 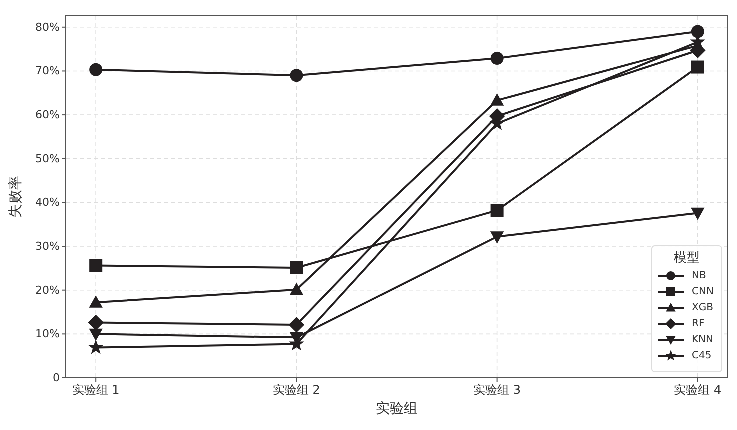 I want to click on legend-label: NB, so click(x=699, y=276).